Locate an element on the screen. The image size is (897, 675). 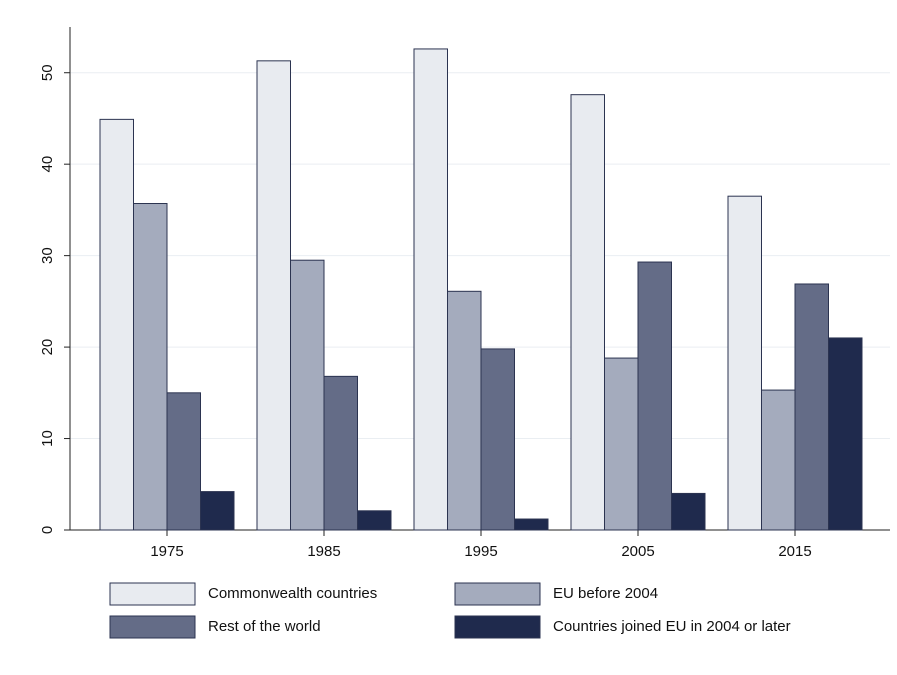
y-tick-label: 10 is located at coordinates (47, 438).